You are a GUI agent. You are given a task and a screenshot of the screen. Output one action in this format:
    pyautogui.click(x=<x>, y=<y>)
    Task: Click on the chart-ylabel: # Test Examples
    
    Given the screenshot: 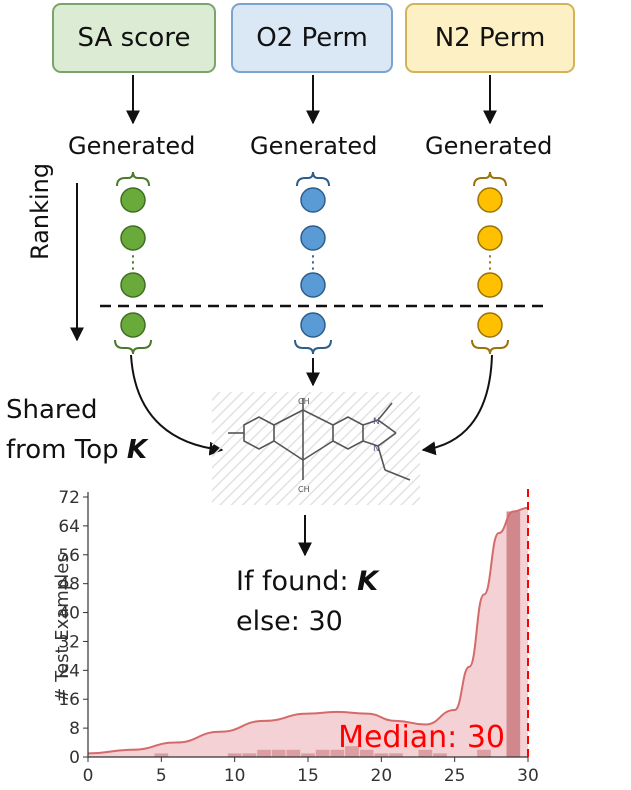 What is the action you would take?
    pyautogui.click(x=62, y=627)
    